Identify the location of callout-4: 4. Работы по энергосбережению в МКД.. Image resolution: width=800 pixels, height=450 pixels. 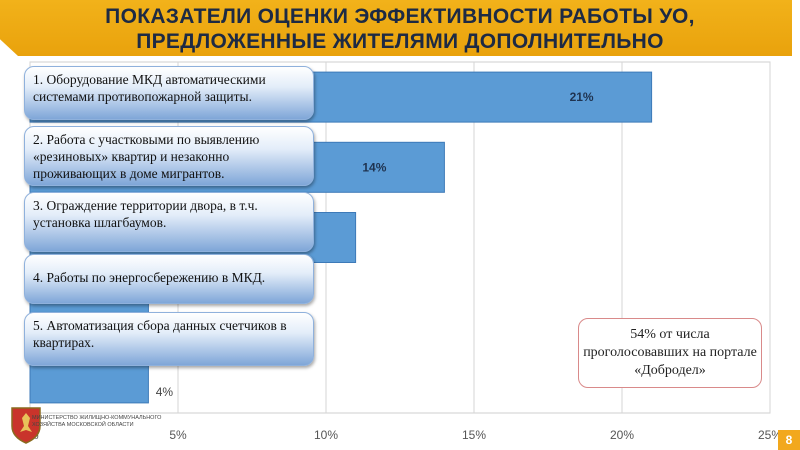
(169, 279).